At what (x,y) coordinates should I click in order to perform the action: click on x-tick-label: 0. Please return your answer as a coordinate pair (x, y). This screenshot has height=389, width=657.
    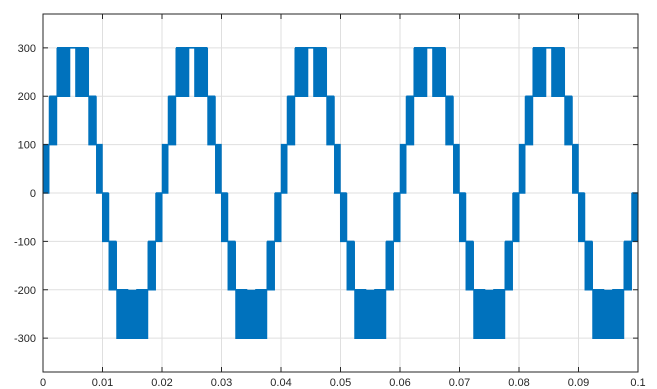
    Looking at the image, I should click on (43, 383).